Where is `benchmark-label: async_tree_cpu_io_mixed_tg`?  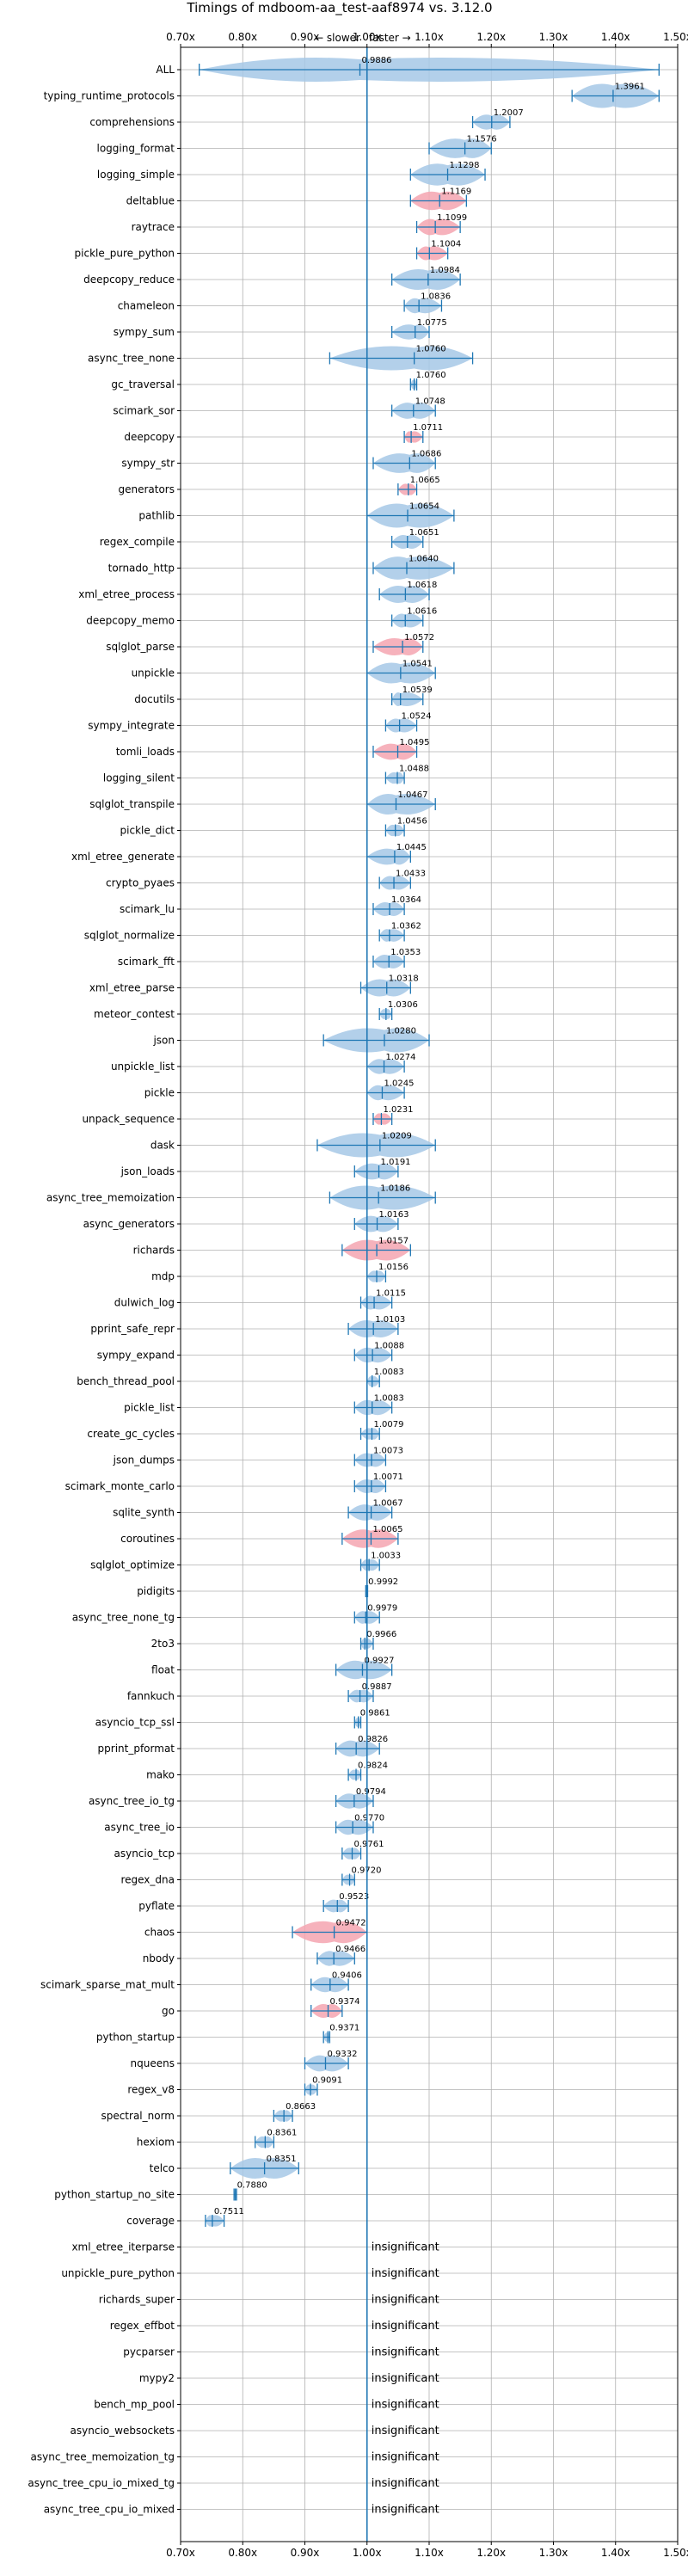 benchmark-label: async_tree_cpu_io_mixed_tg is located at coordinates (101, 2483).